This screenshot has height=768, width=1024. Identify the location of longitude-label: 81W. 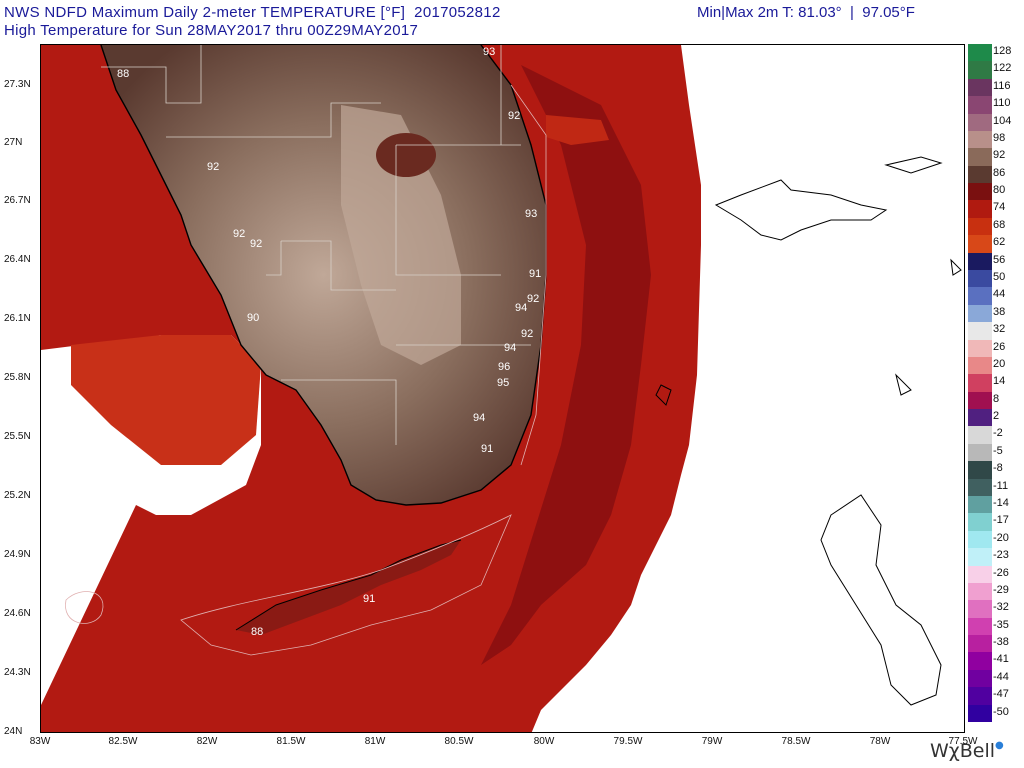
(375, 741).